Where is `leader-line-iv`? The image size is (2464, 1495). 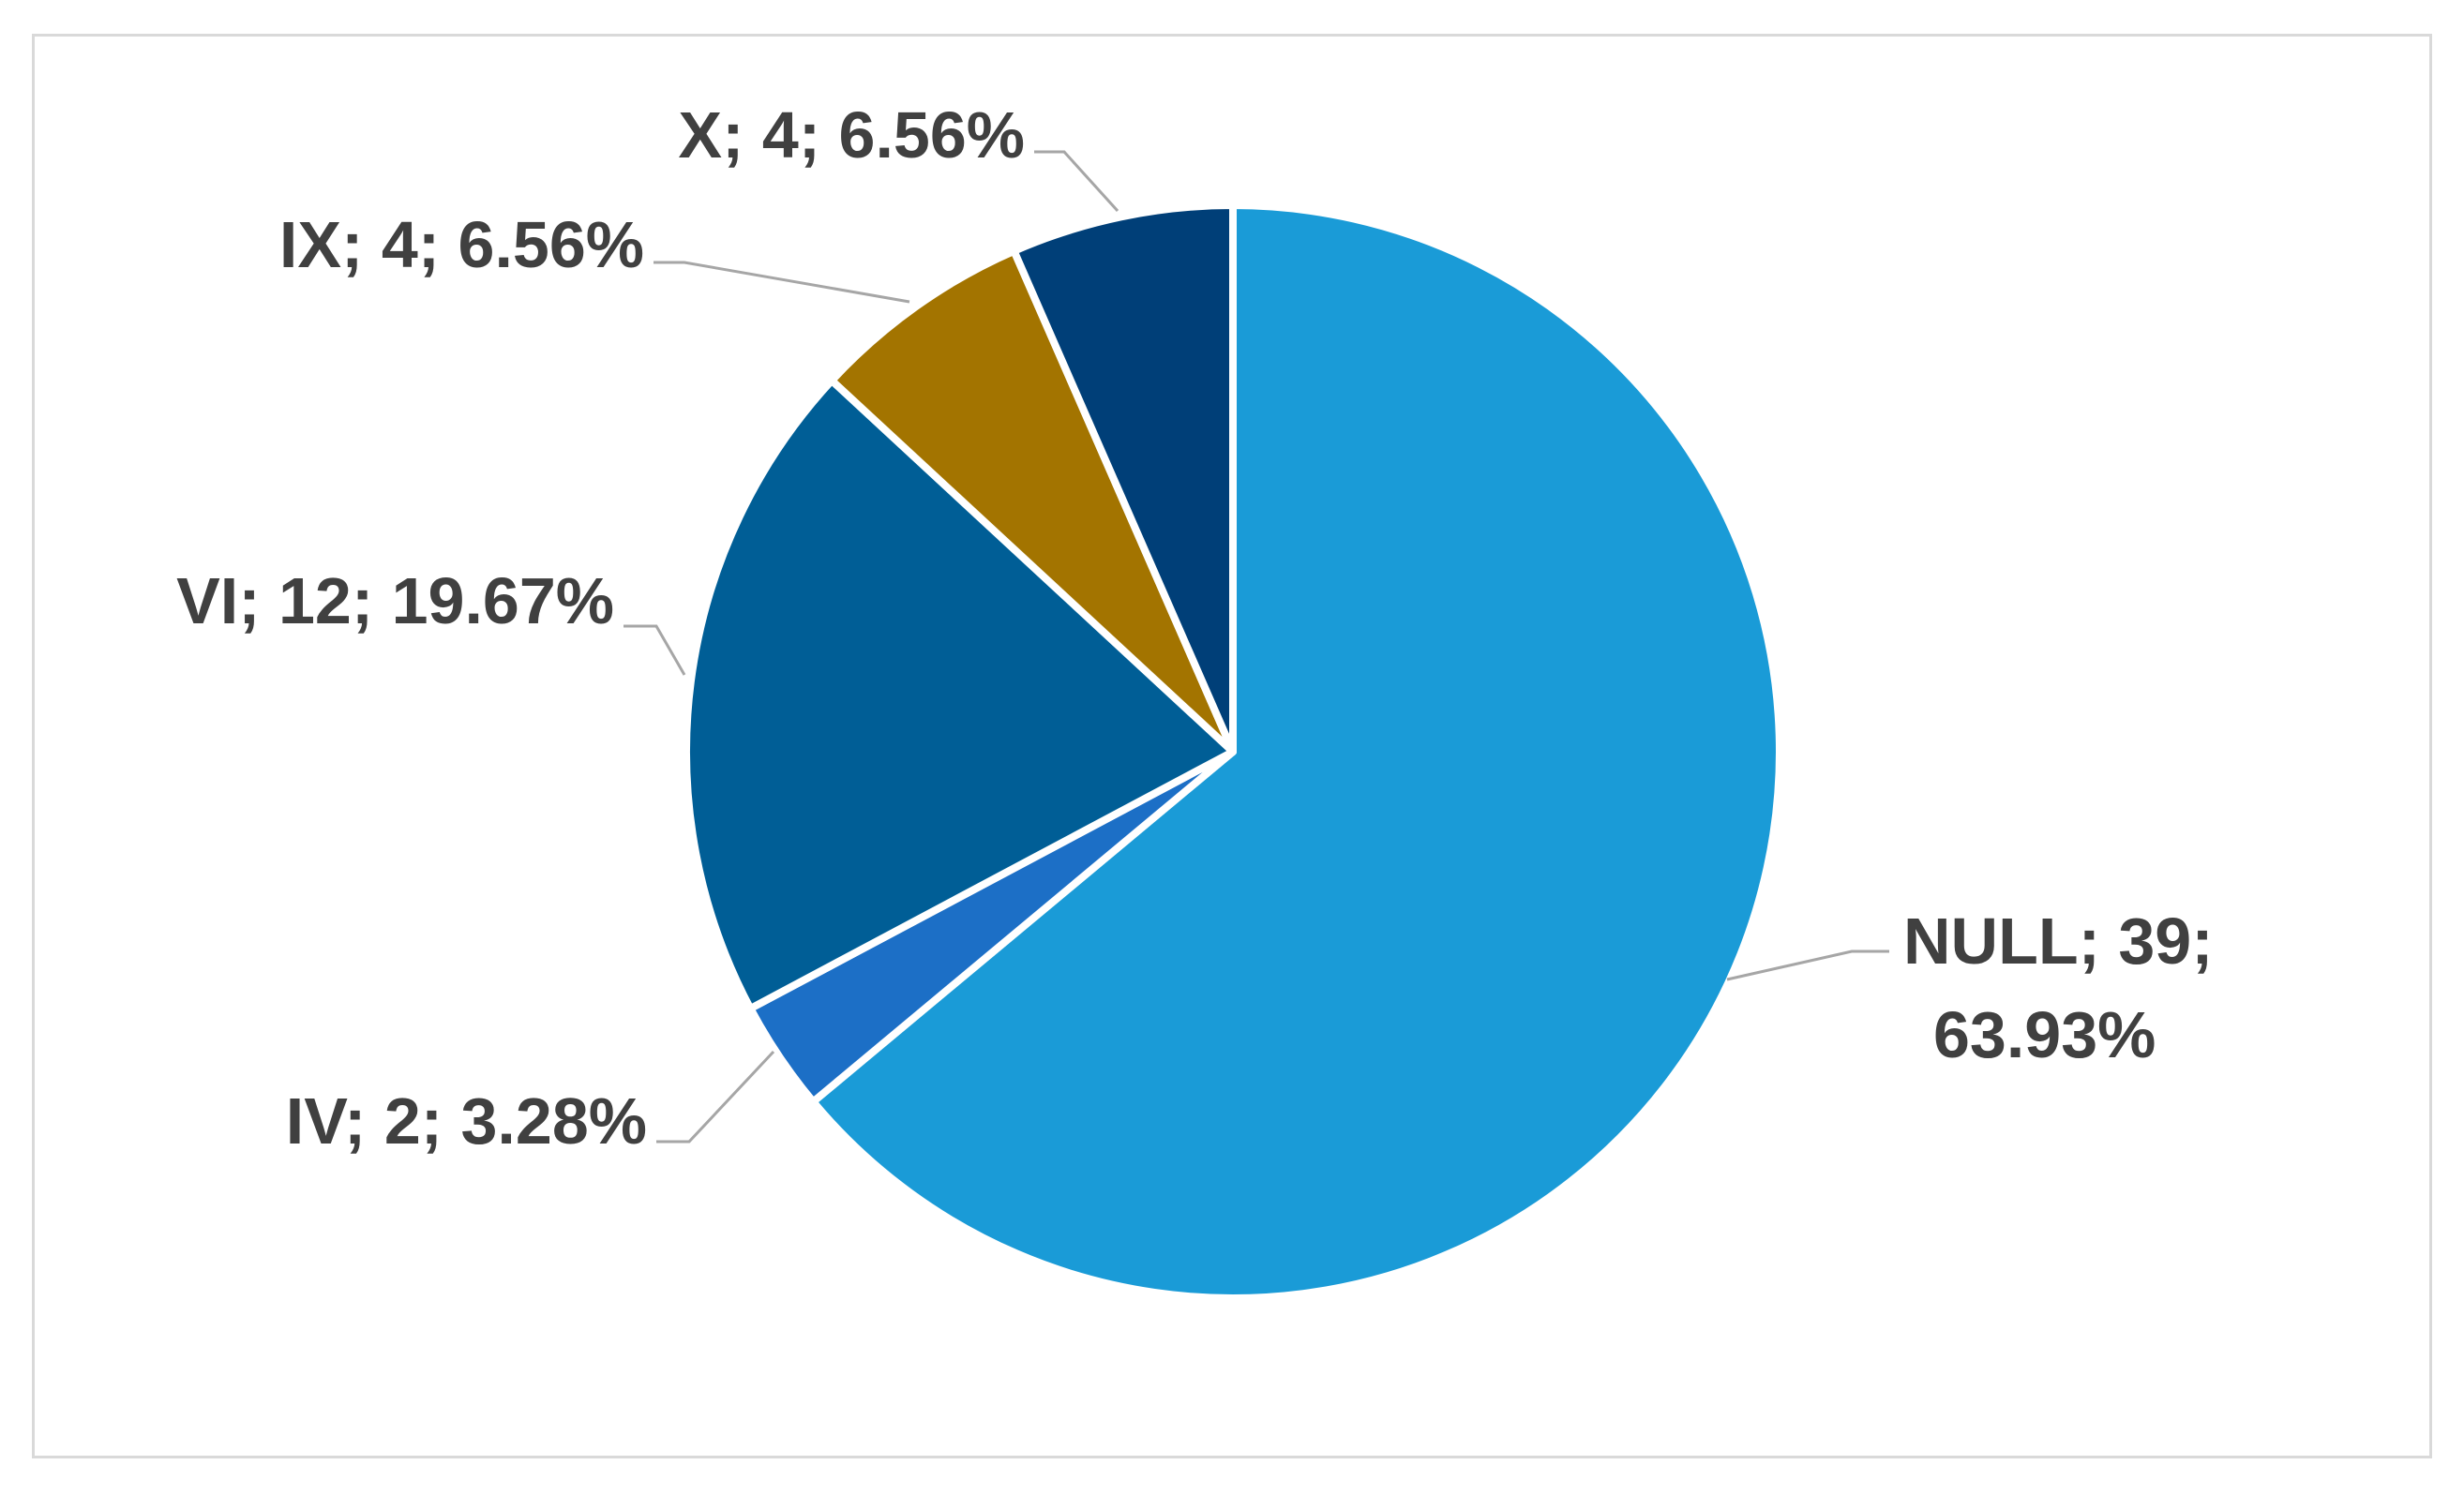 leader-line-iv is located at coordinates (715, 1097).